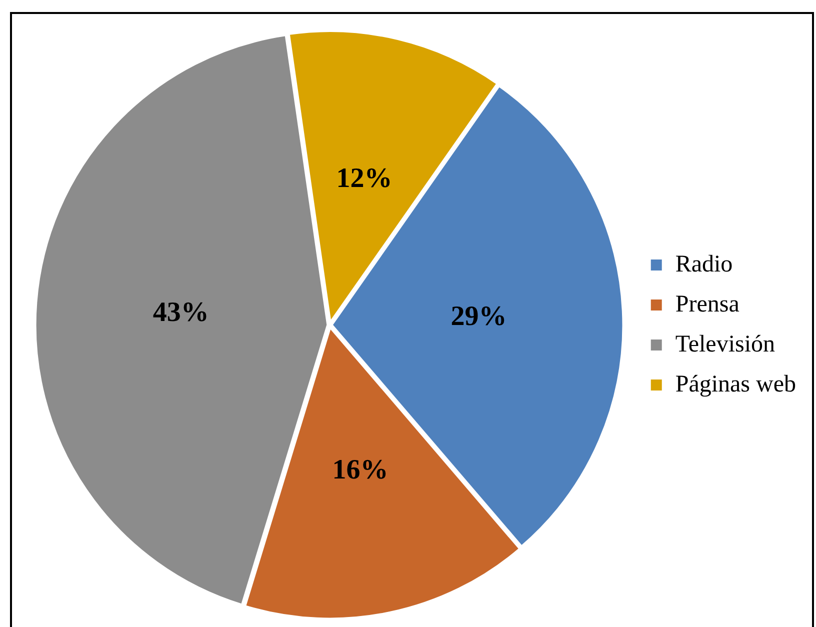  Describe the element at coordinates (180, 312) in the screenshot. I see `data-label: 43%` at that location.